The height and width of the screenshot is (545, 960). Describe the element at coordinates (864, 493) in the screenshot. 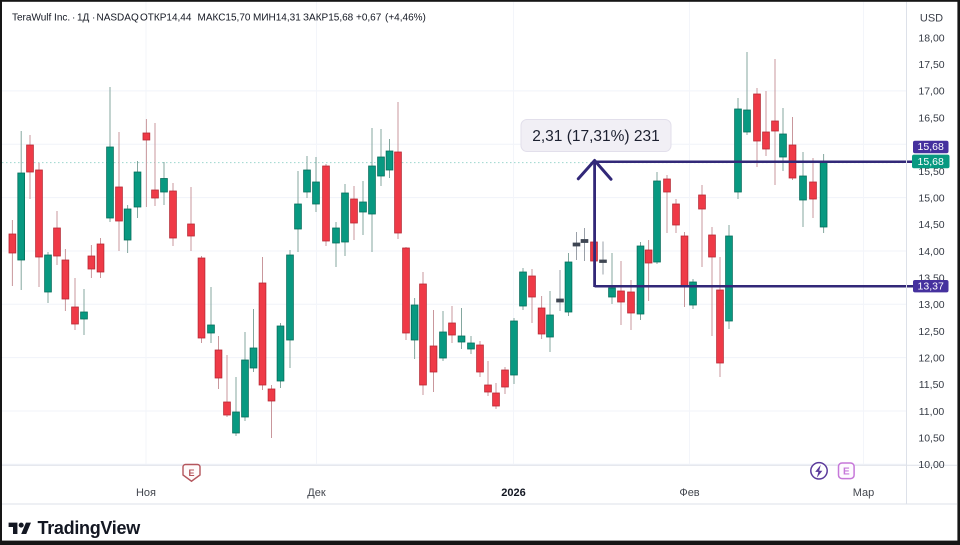

I see `svg-text: Мар` at that location.